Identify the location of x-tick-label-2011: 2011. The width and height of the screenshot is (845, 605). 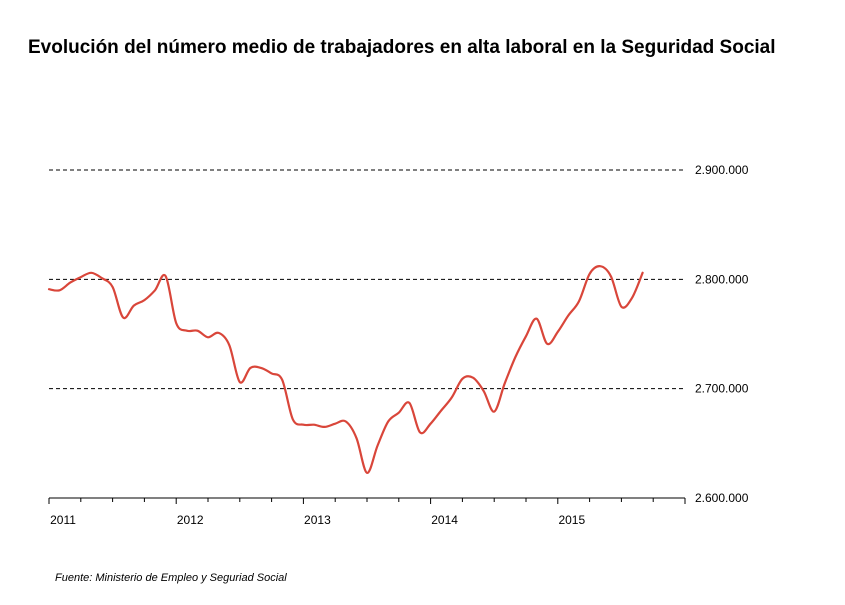
(63, 520).